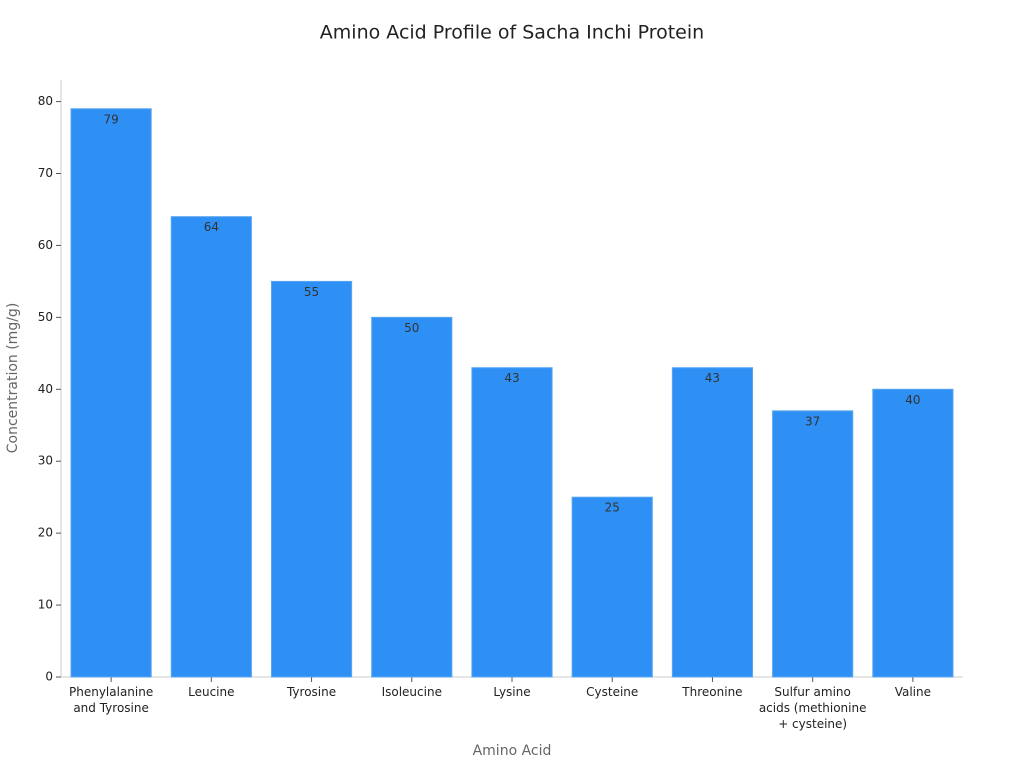 This screenshot has width=1024, height=768. I want to click on x-tick-label-box: Leucine, so click(211, 692).